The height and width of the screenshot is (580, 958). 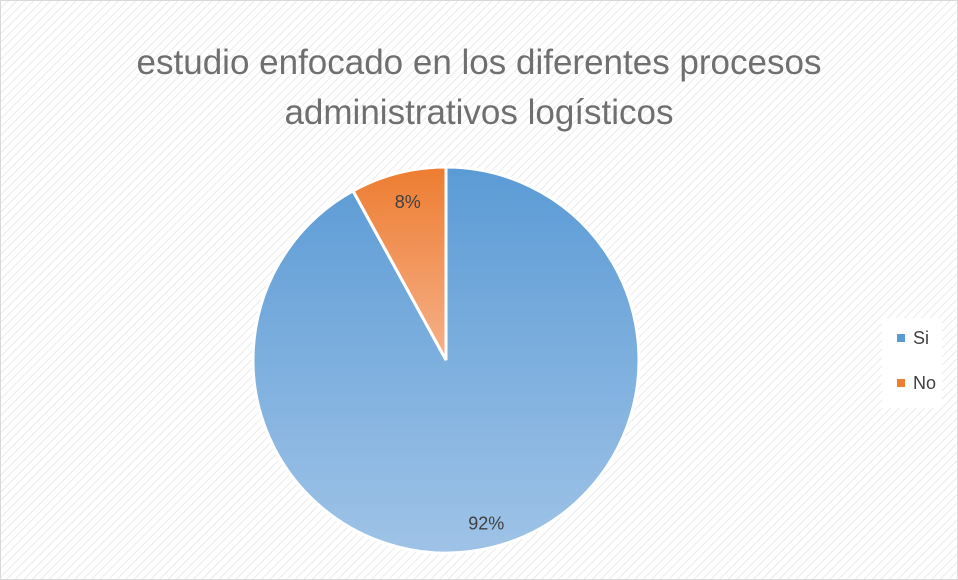 I want to click on data-label: 8%, so click(x=408, y=202).